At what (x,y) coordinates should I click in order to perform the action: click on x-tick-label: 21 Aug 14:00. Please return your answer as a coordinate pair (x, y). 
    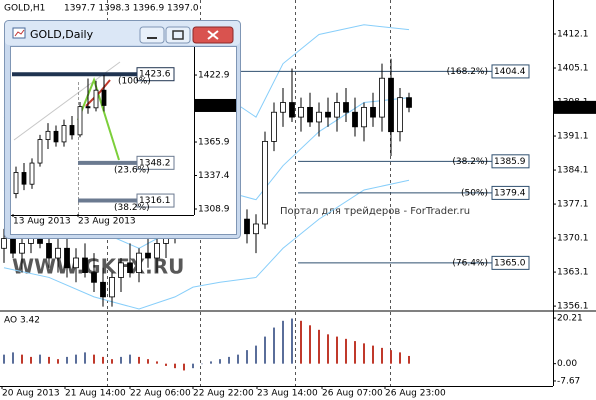
    Looking at the image, I should click on (95, 394).